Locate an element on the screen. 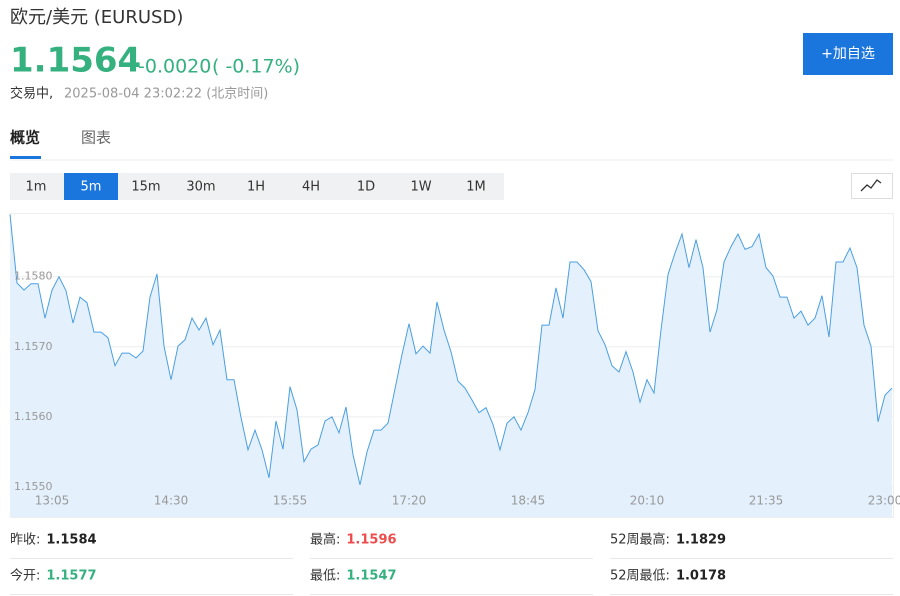 The width and height of the screenshot is (900, 596). y-tick-label: 1.1570 is located at coordinates (33, 346).